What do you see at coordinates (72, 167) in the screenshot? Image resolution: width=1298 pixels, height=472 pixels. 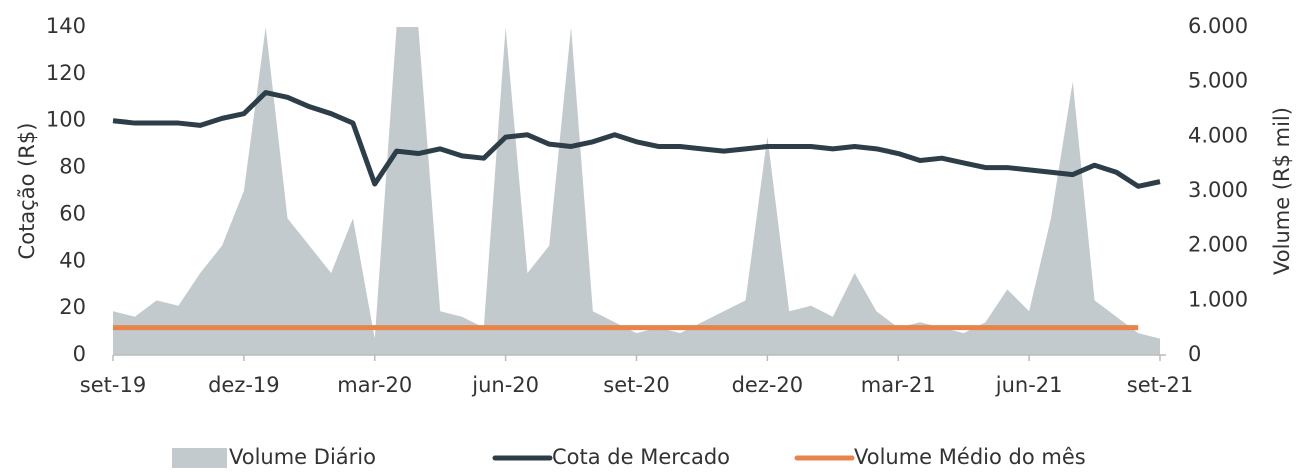 I see `y-tick-label: 80` at bounding box center [72, 167].